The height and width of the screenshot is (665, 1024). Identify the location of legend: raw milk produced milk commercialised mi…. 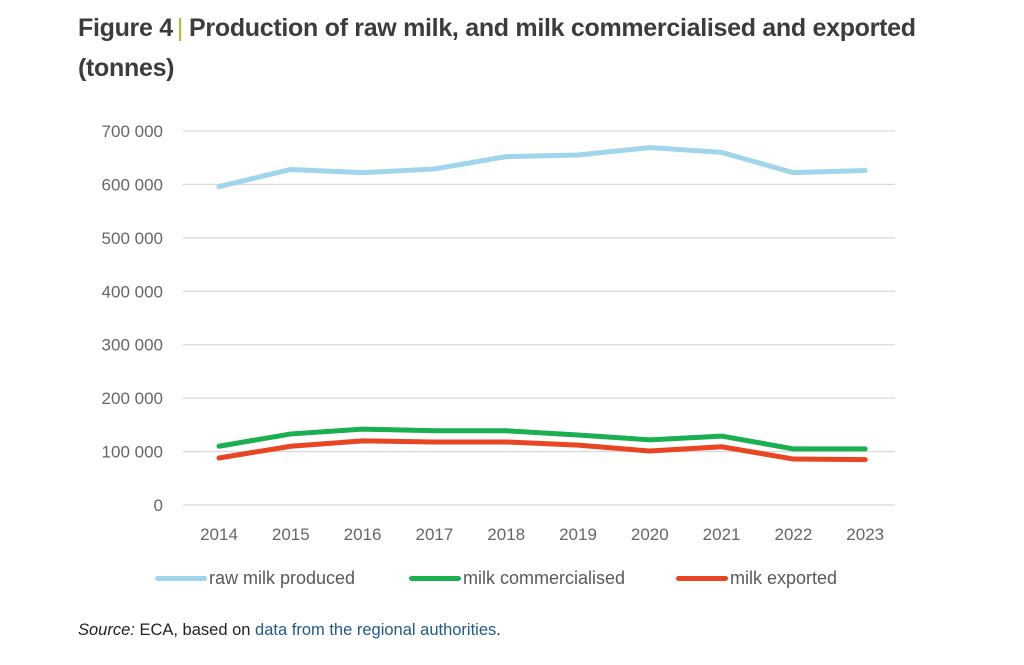
(512, 580).